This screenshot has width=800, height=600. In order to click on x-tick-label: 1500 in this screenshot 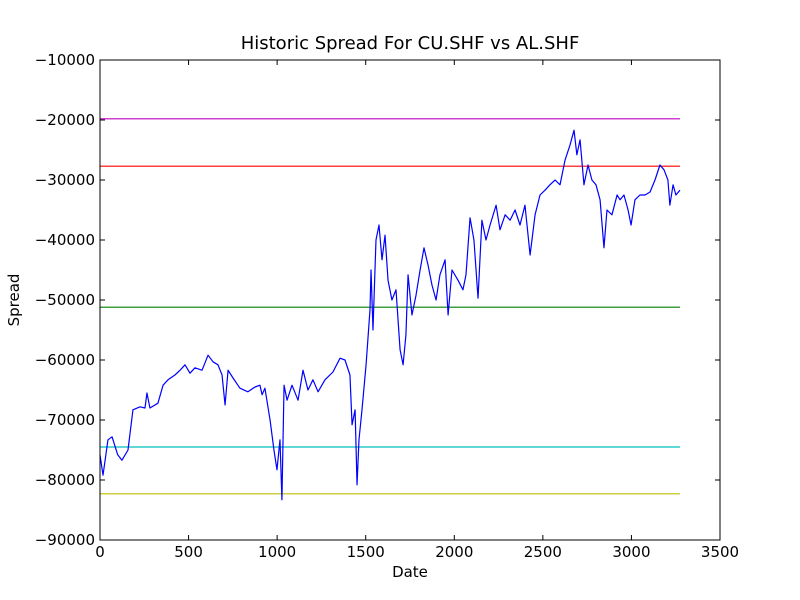, I will do `click(366, 552)`.